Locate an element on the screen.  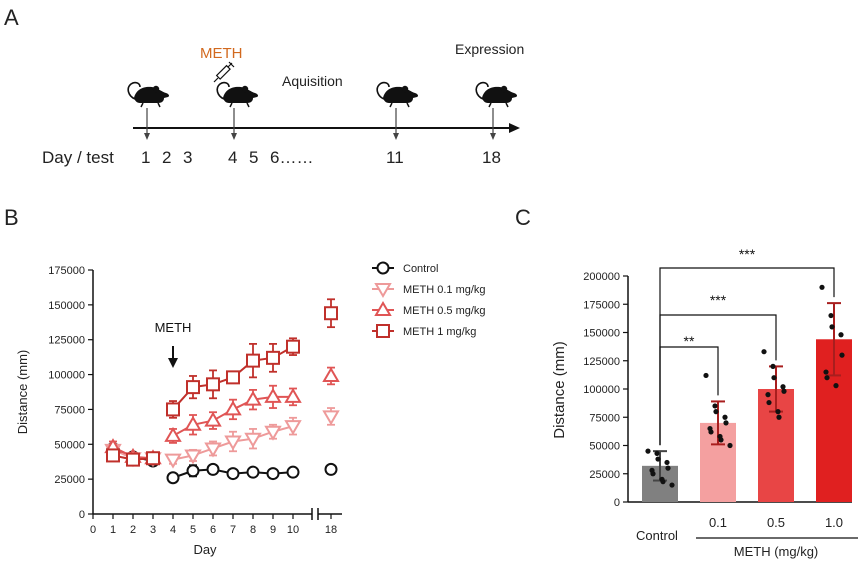
category-label: 1.0 is located at coordinates (834, 522).